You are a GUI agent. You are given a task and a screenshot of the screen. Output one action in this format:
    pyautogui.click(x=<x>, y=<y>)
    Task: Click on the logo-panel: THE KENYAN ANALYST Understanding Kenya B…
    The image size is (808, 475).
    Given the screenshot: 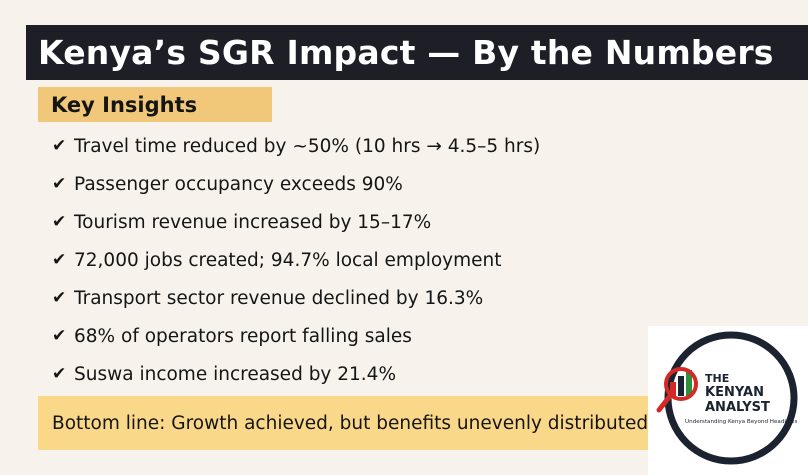 What is the action you would take?
    pyautogui.click(x=728, y=400)
    